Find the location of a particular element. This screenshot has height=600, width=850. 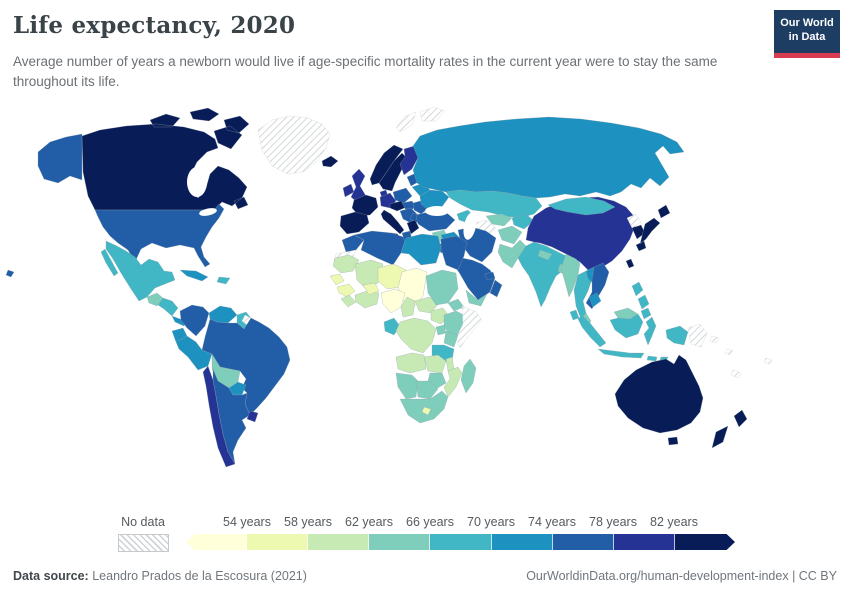

country-dr-congo is located at coordinates (416, 335).